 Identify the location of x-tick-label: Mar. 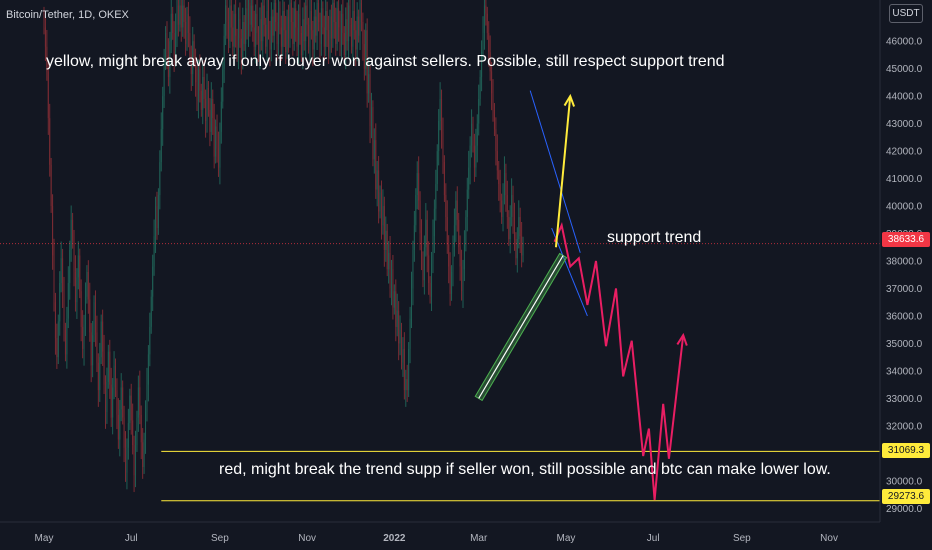
(479, 538).